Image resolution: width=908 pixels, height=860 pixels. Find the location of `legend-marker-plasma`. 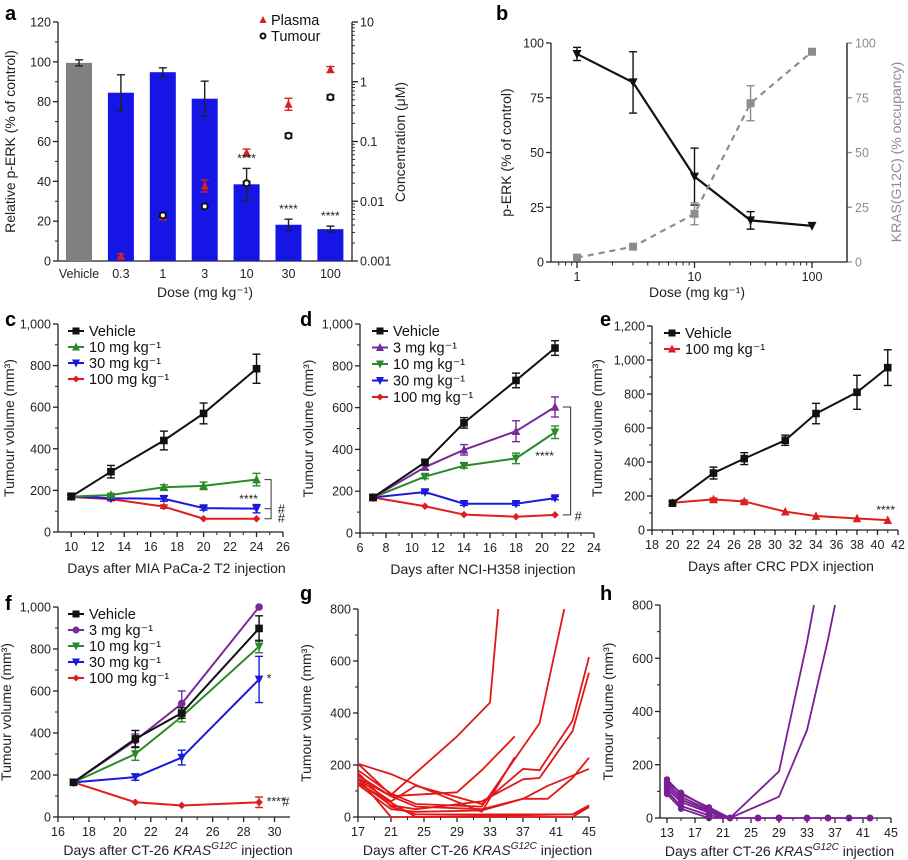

legend-marker-plasma is located at coordinates (263, 19).